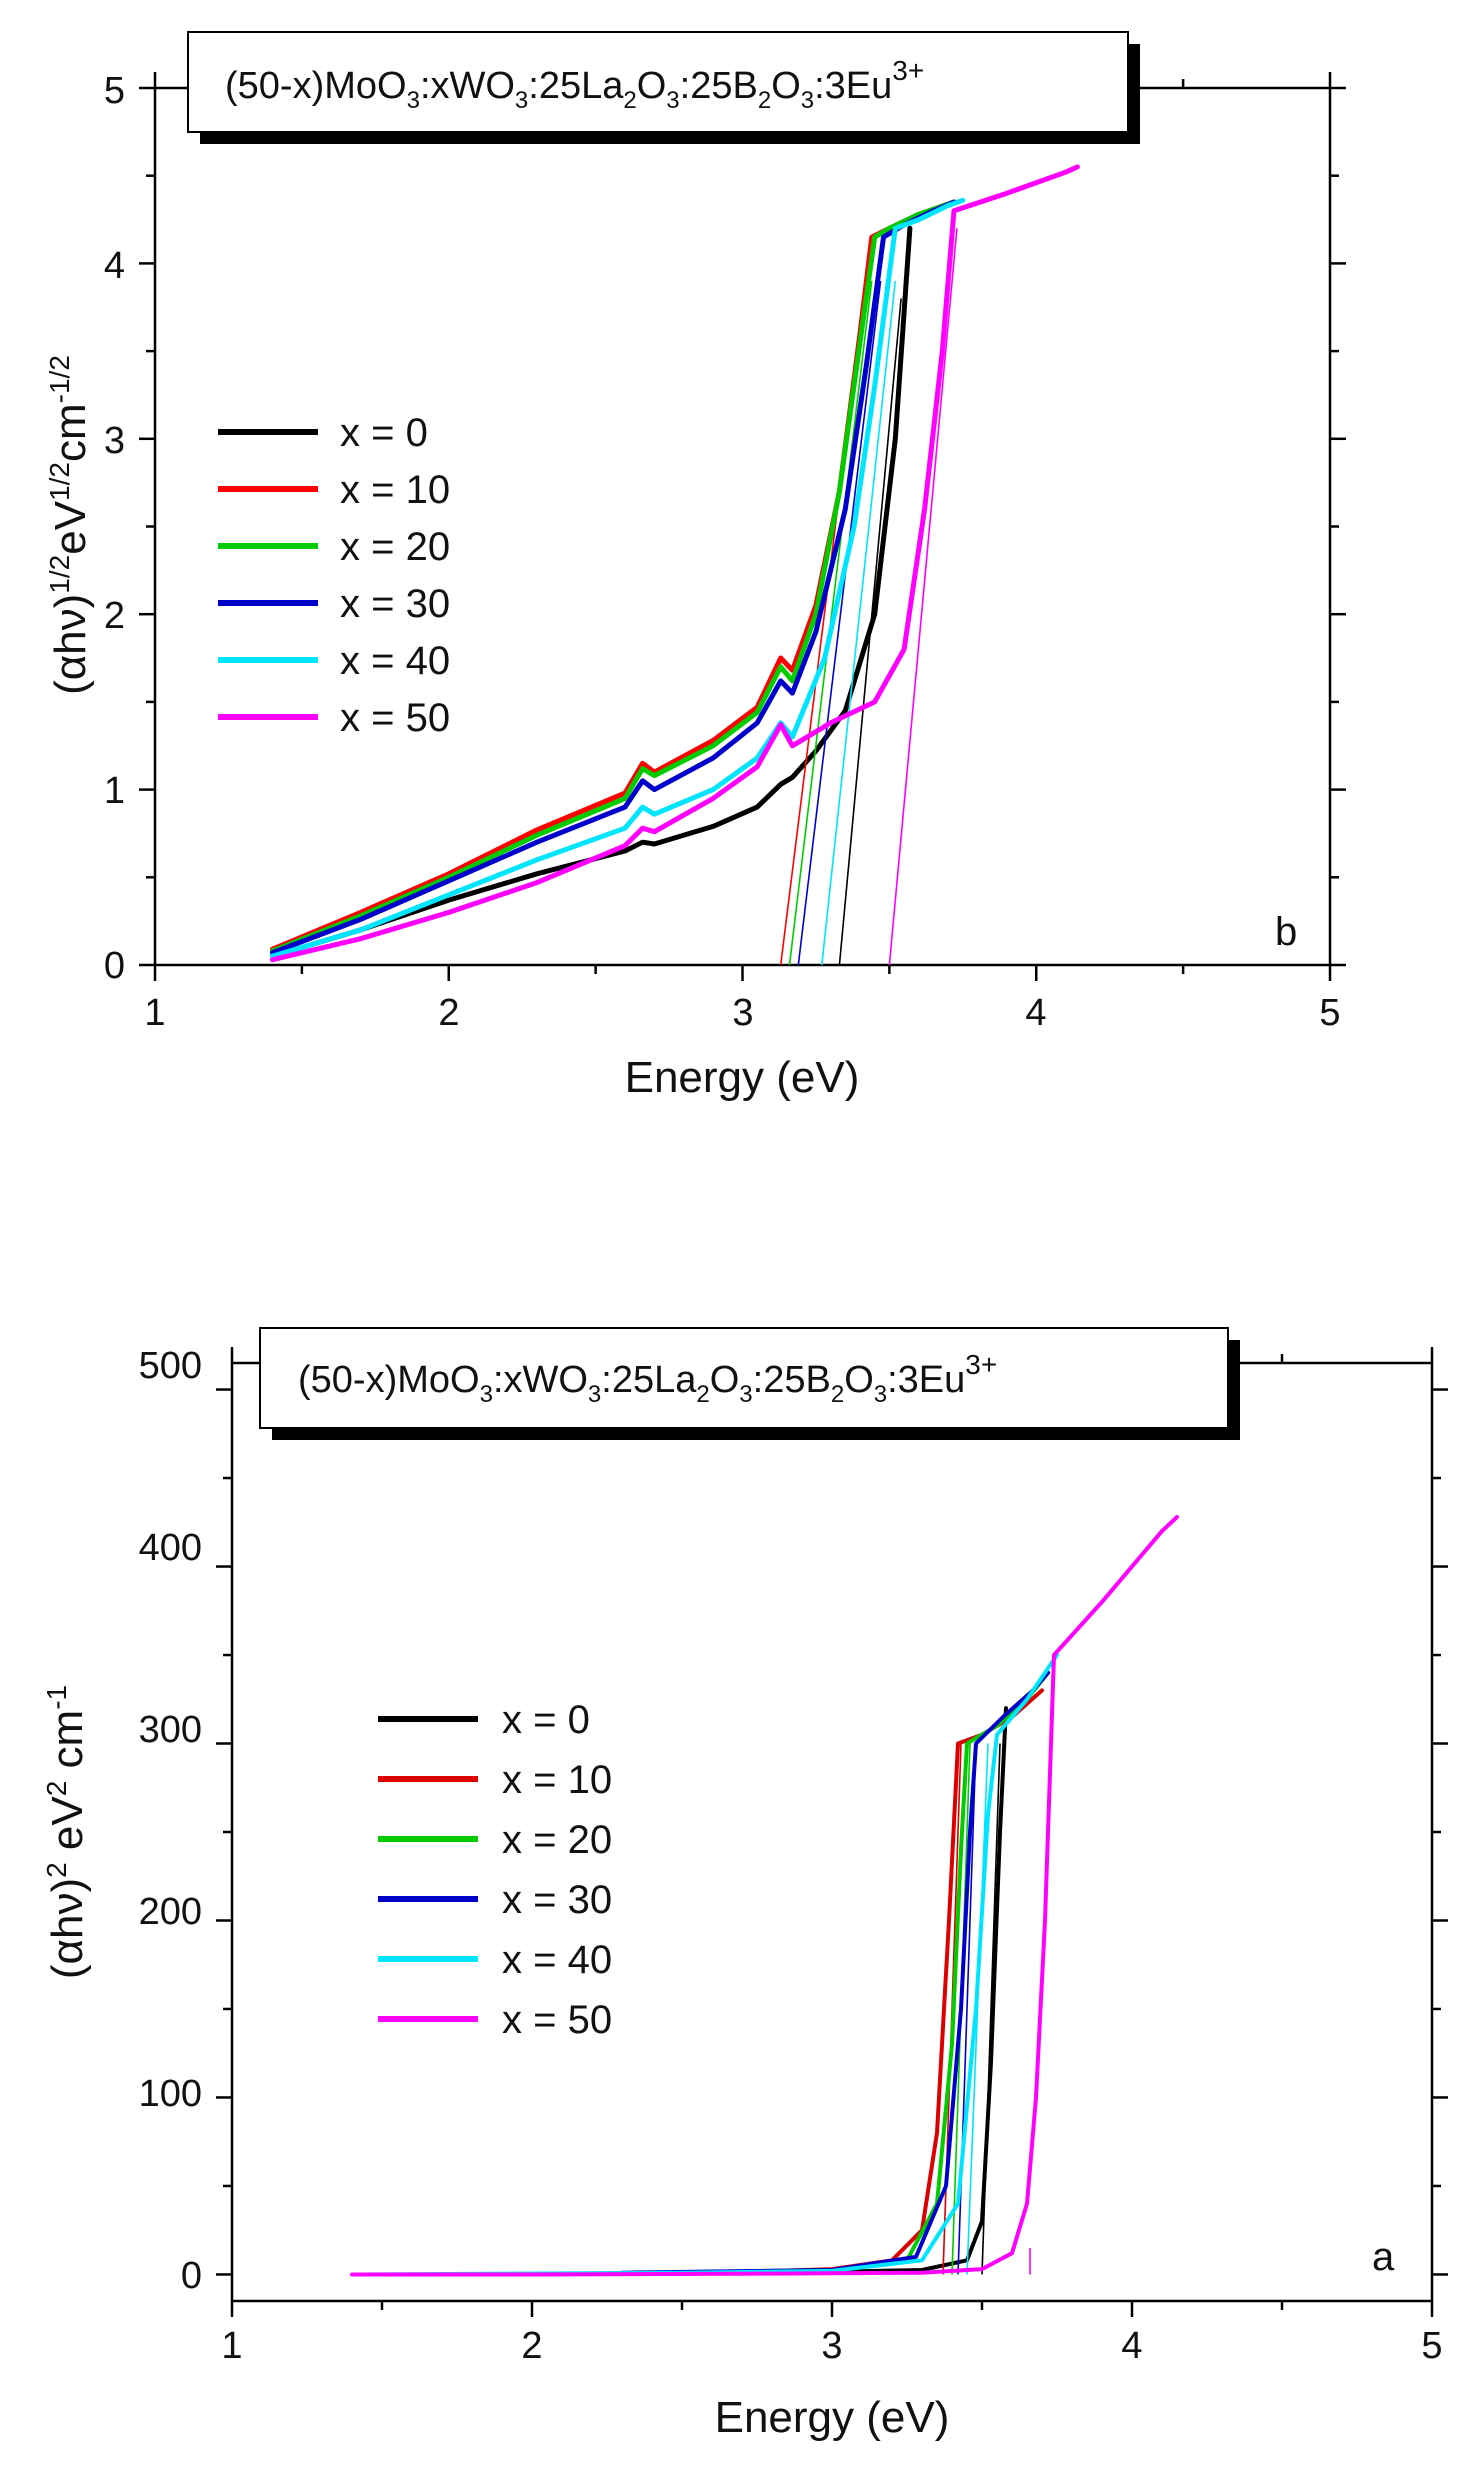  I want to click on y-tick-label: 5, so click(114, 91).